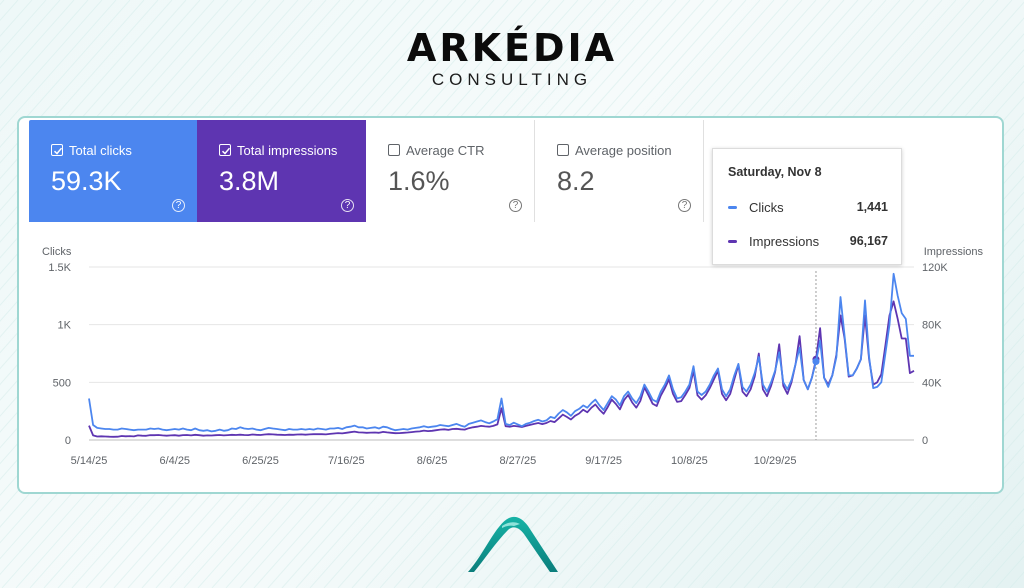  Describe the element at coordinates (249, 181) in the screenshot. I see `metric-value: 3.8M` at that location.